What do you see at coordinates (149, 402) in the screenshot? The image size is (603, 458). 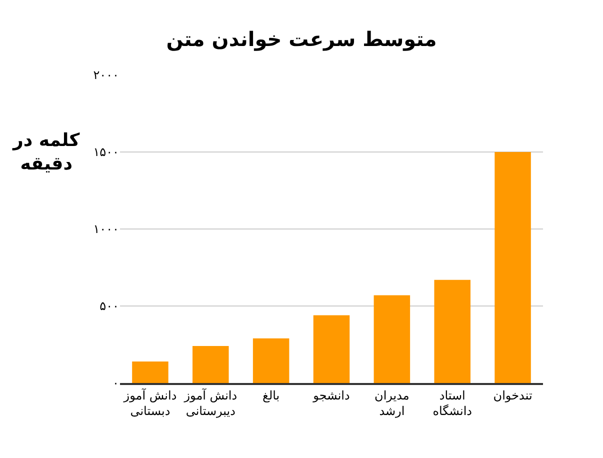 I see `x-tick-label: دانش آموز دبستانی` at bounding box center [149, 402].